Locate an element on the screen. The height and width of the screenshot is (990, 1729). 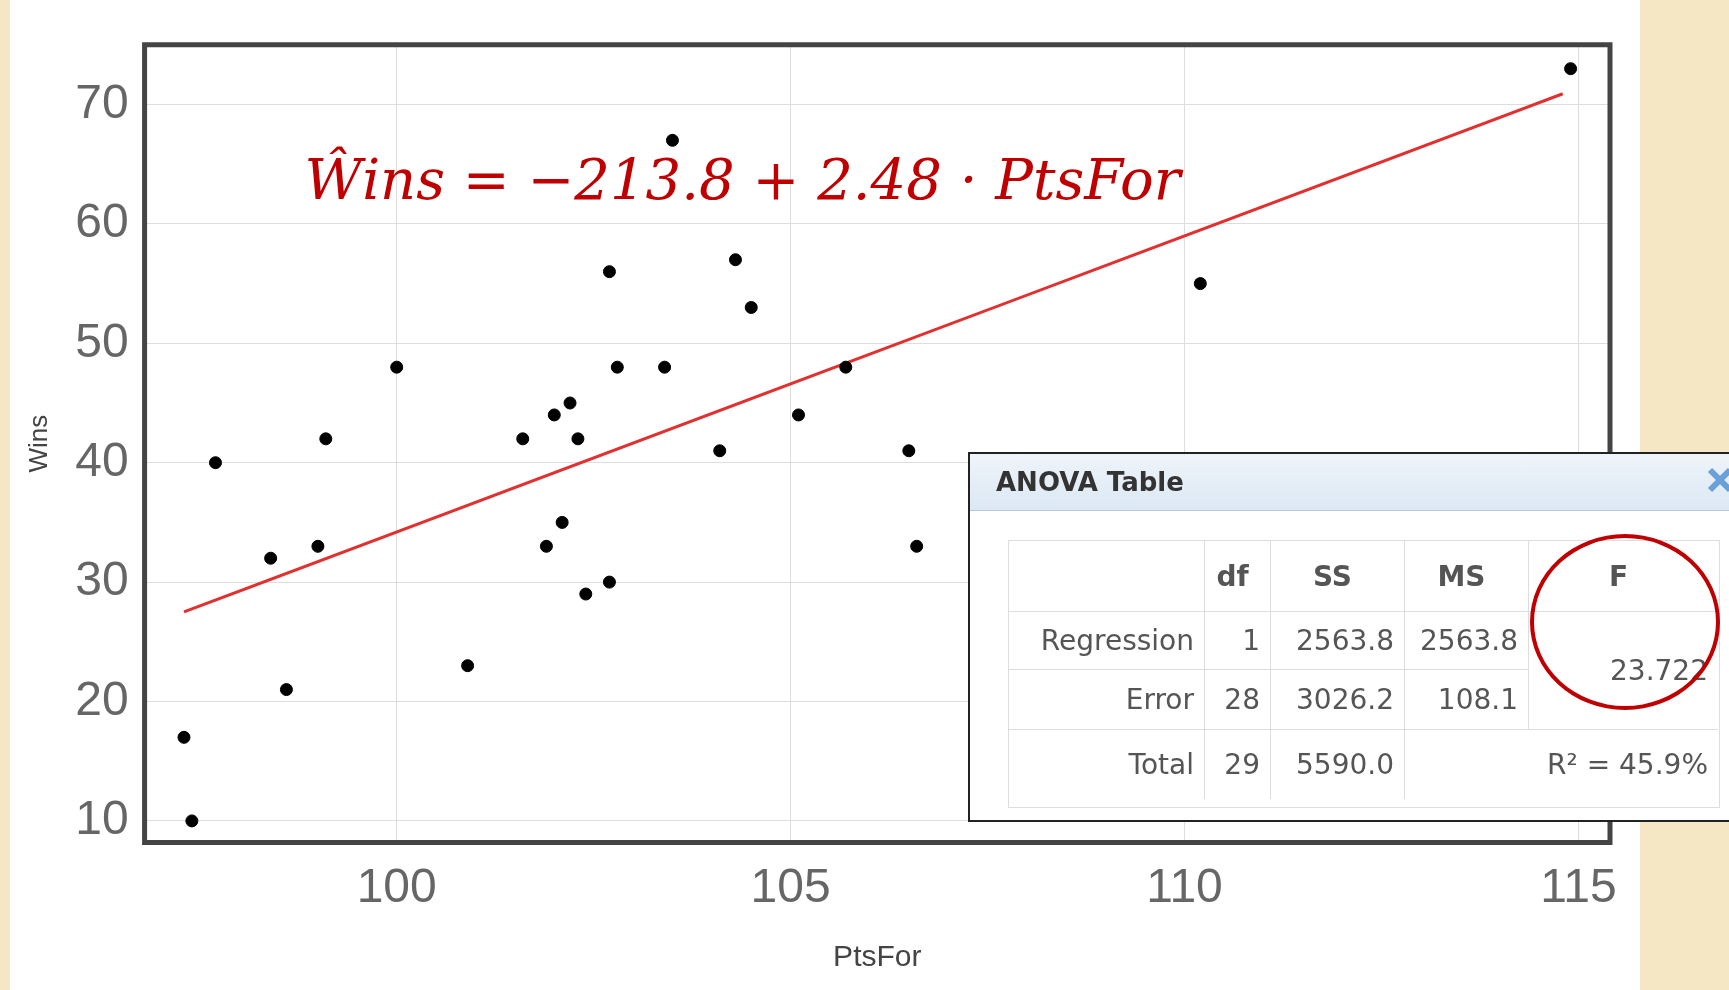
annotation: Regression is located at coordinates (1106, 640).